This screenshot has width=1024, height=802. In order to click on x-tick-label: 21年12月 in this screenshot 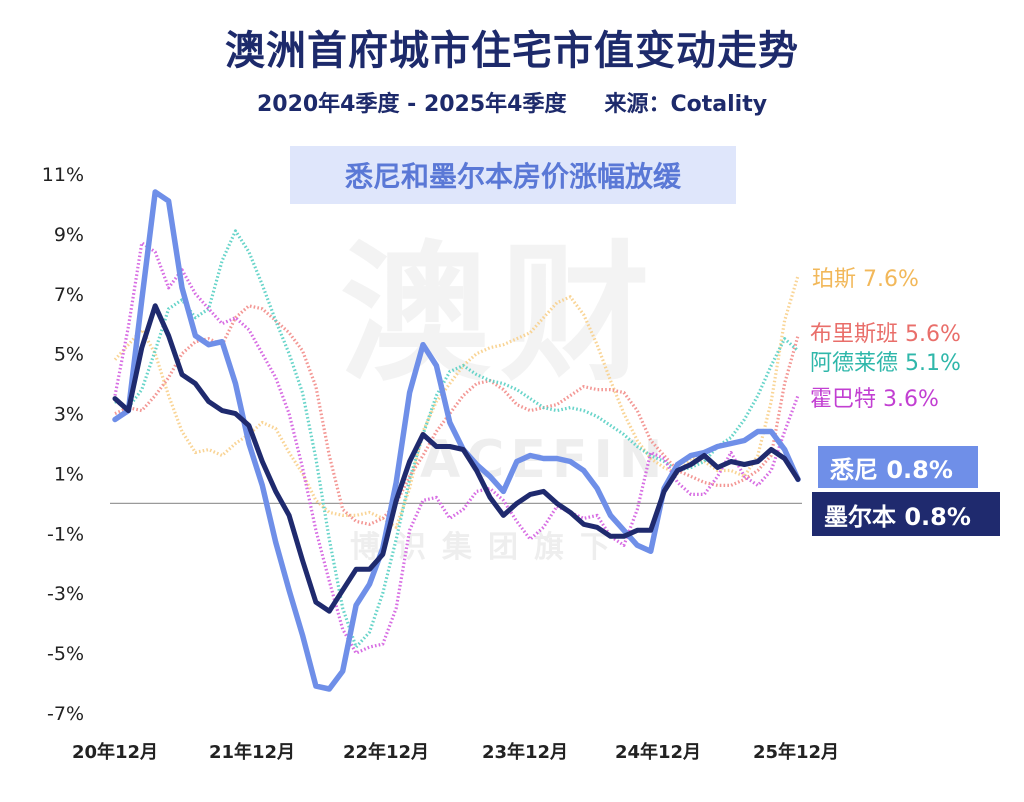, I will do `click(252, 752)`.